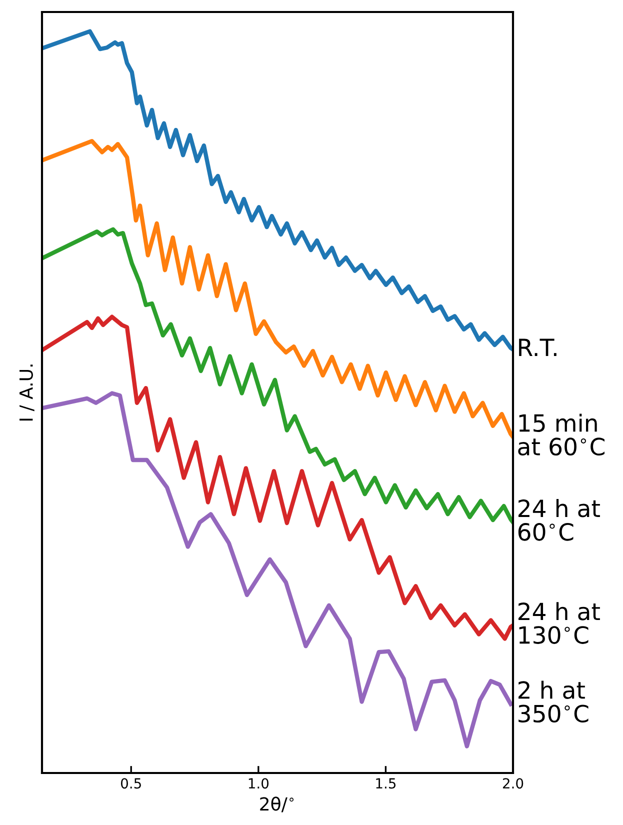 Image resolution: width=623 pixels, height=825 pixels. What do you see at coordinates (27, 392) in the screenshot?
I see `y-axis-title: I / A.U.` at bounding box center [27, 392].